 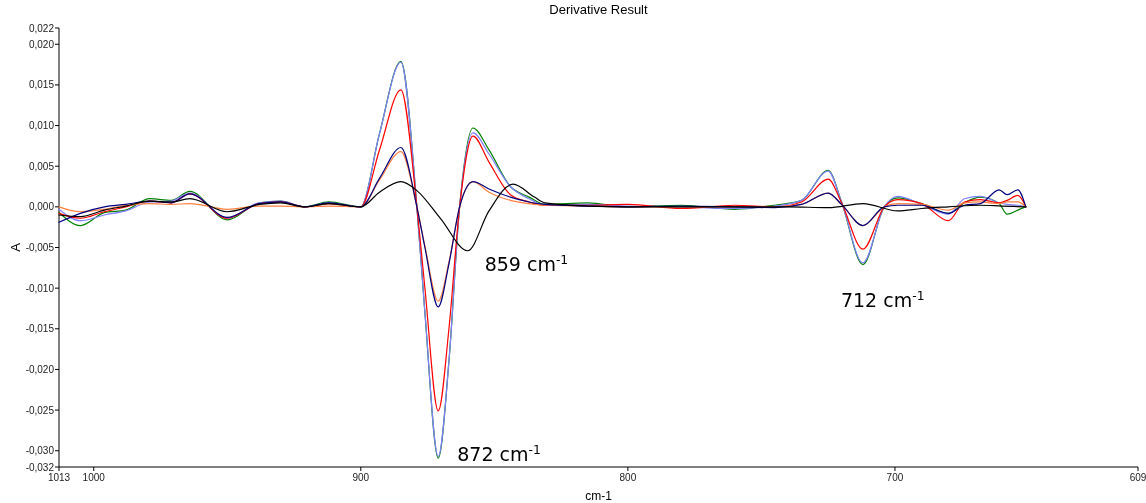 What do you see at coordinates (41, 44) in the screenshot?
I see `y-tick-label: 0,020` at bounding box center [41, 44].